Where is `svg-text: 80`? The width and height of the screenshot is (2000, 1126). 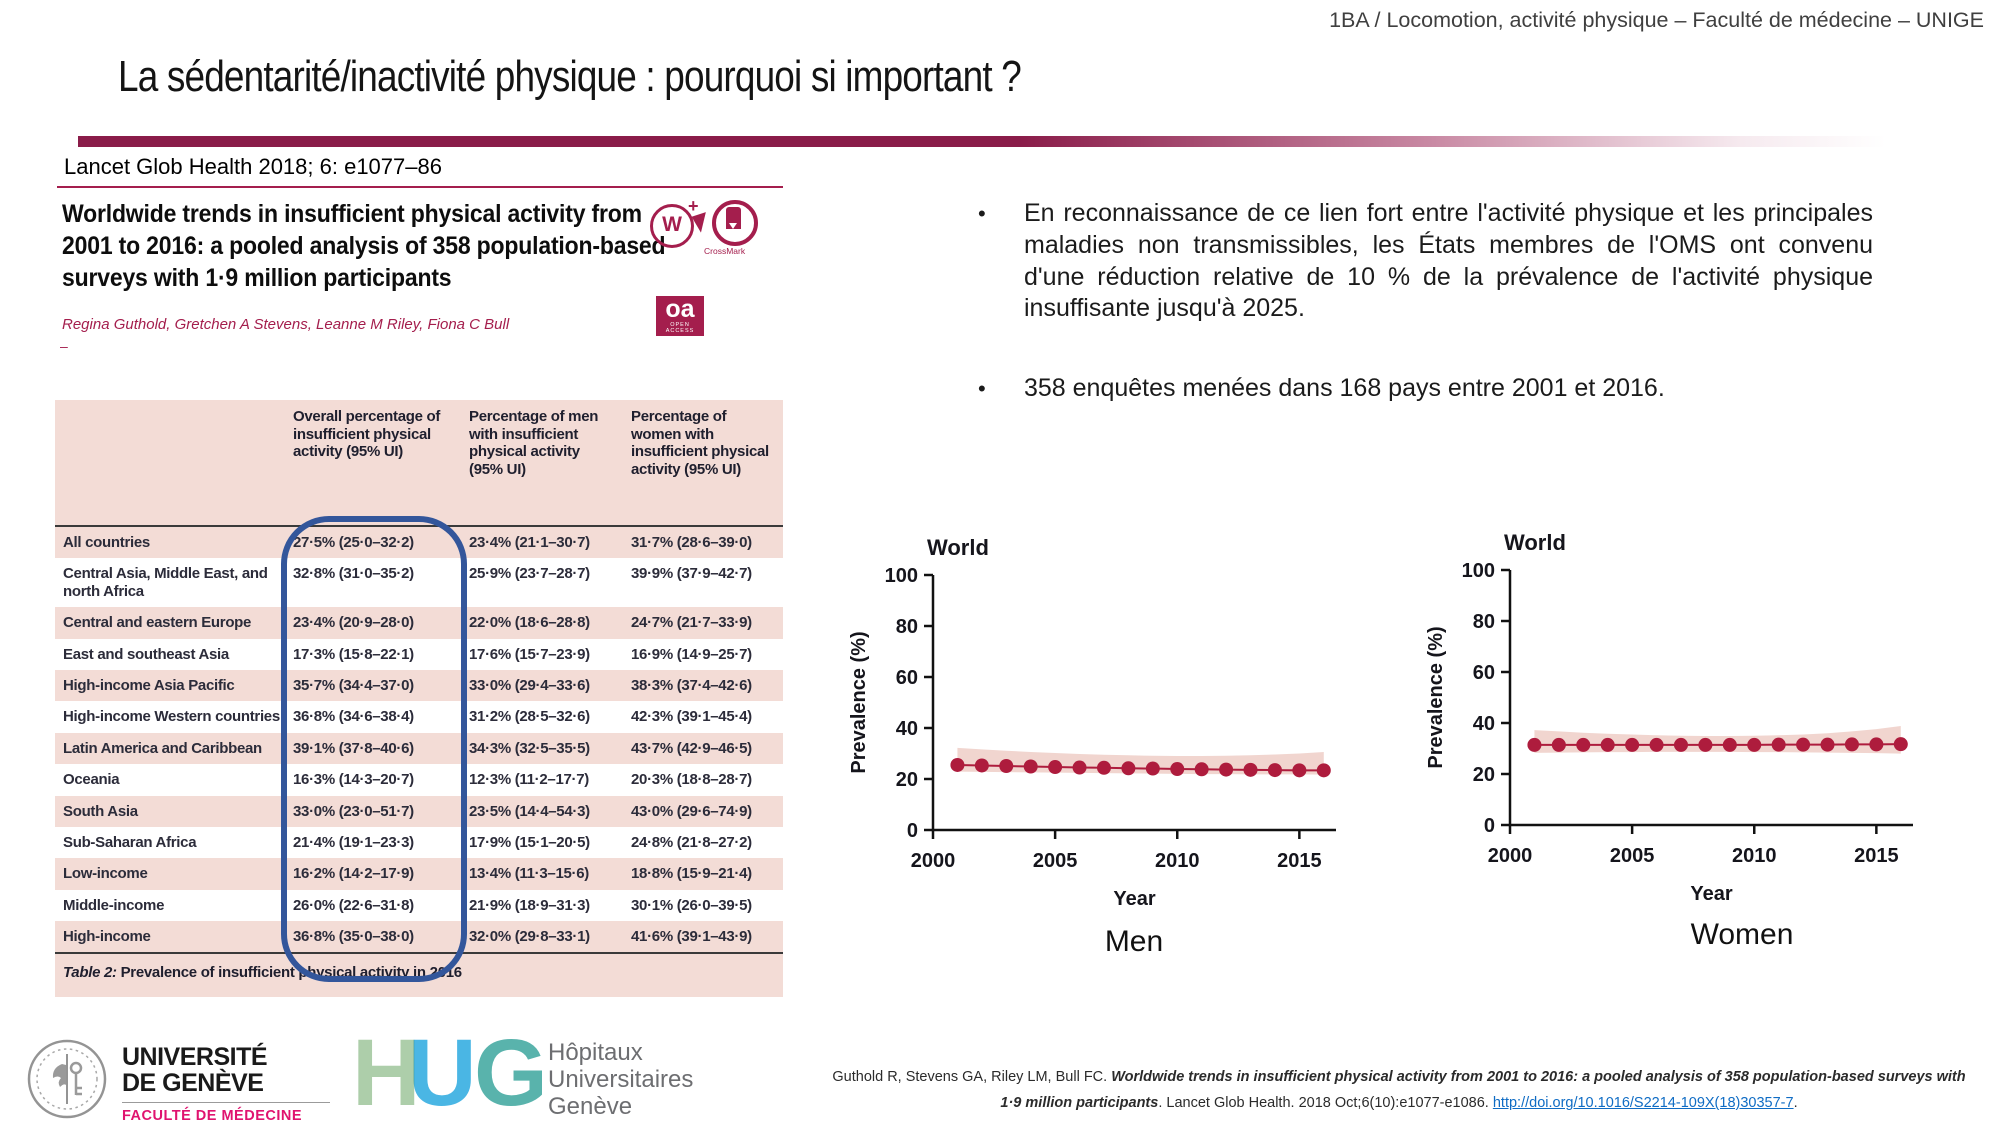
svg-text: 80 is located at coordinates (1484, 622).